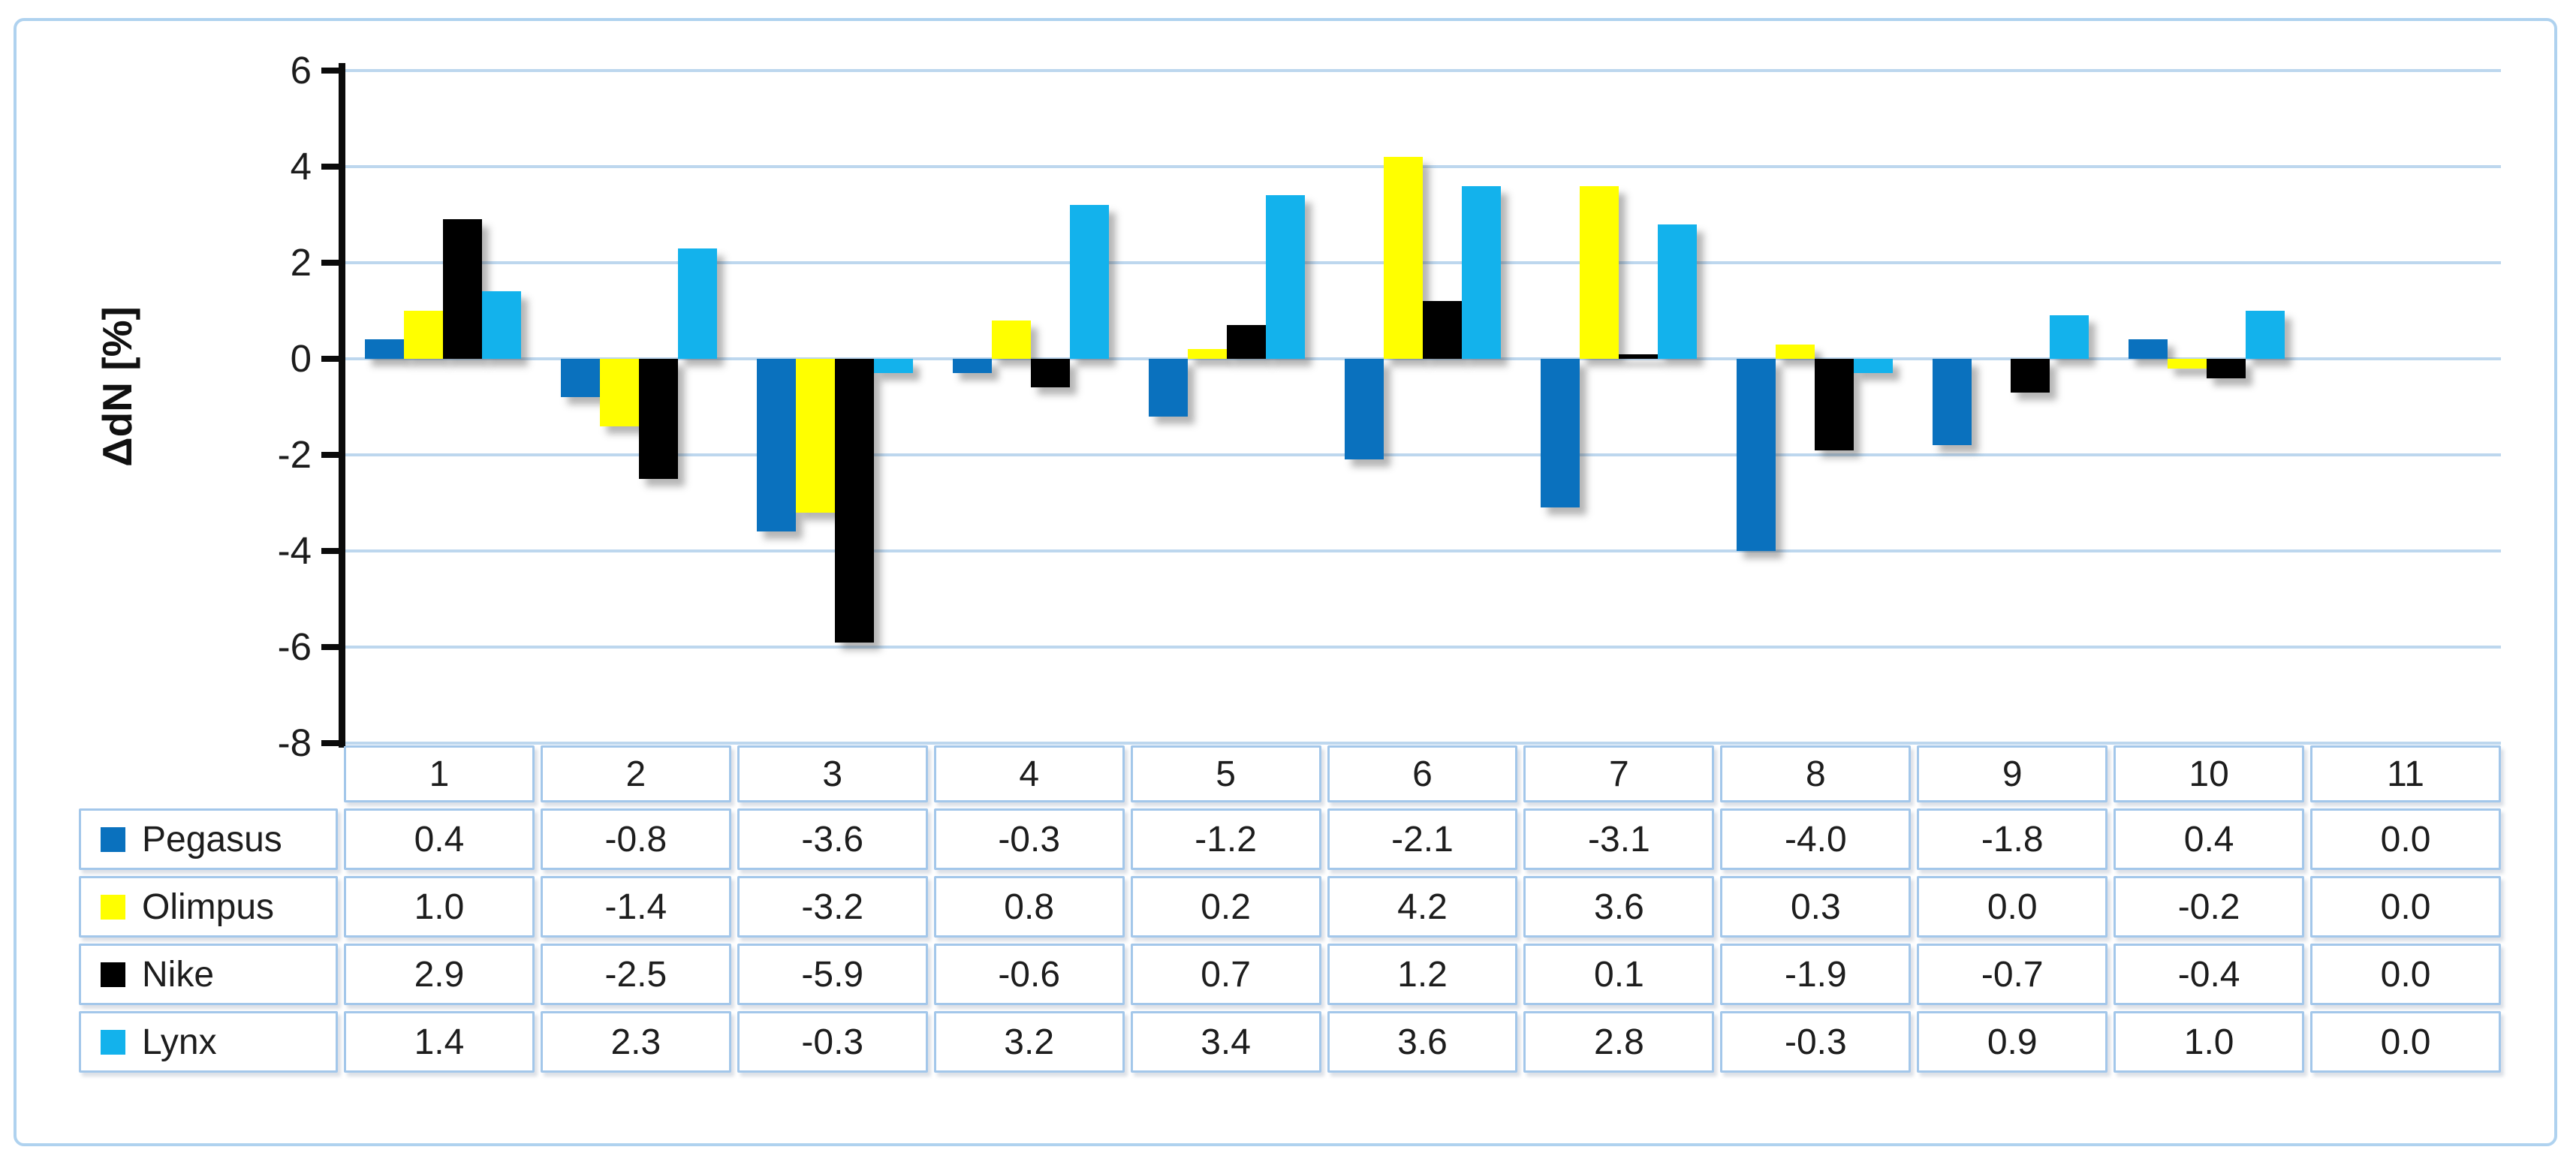  Describe the element at coordinates (832, 907) in the screenshot. I see `cell-olimpus-3: -3.2` at that location.